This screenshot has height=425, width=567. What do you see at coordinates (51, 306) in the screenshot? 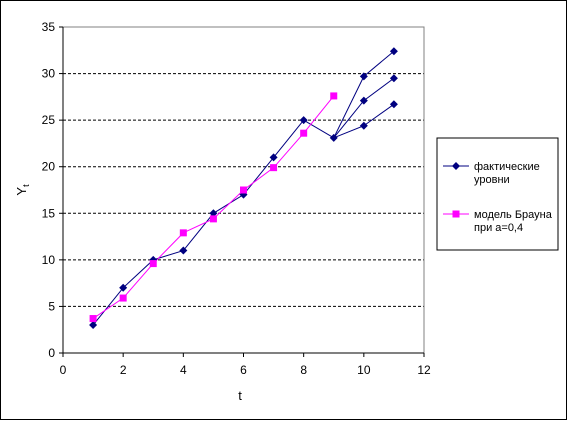
I see `y-tick-label-5: 5` at bounding box center [51, 306].